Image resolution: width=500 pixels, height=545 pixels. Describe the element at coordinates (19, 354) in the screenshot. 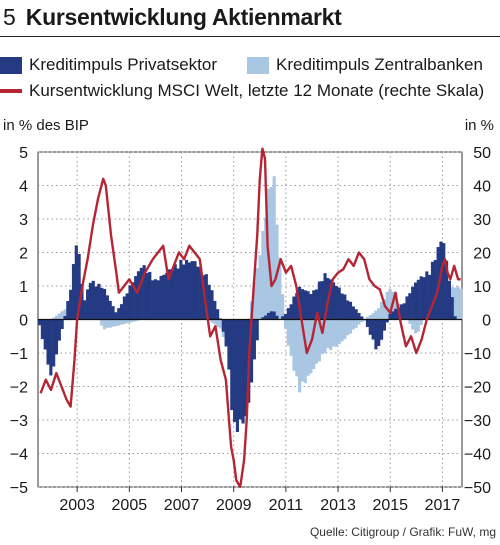

I see `left-tick-label: −1` at that location.